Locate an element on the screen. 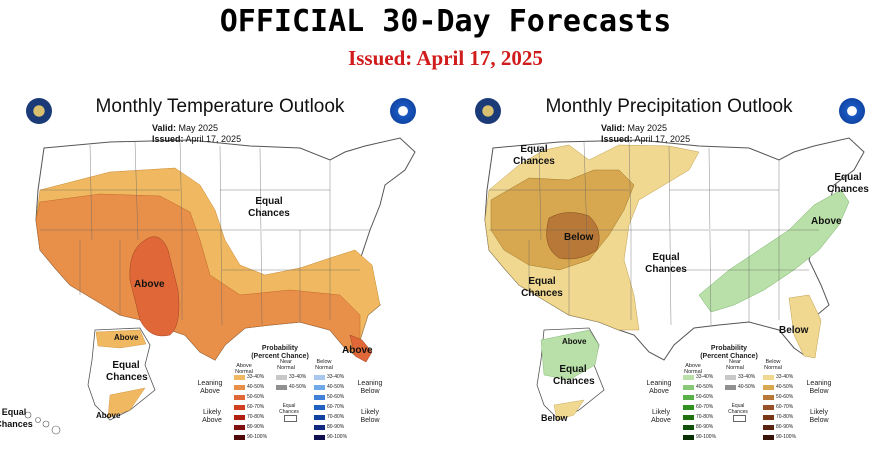 Image resolution: width=891 pixels, height=451 pixels. precip-50-60-below-area is located at coordinates (573, 236).